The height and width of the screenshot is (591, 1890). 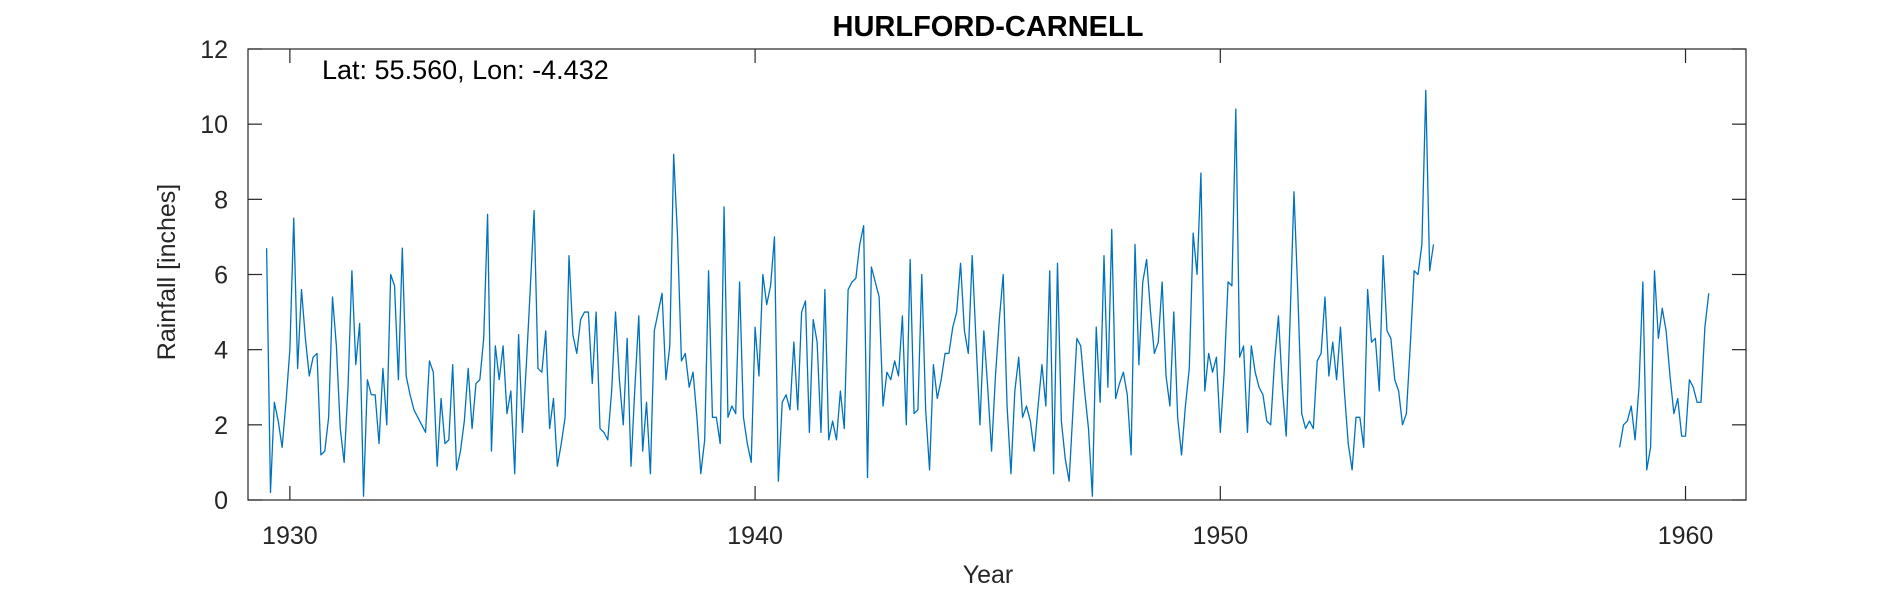 What do you see at coordinates (1220, 536) in the screenshot?
I see `x-tick-label: 1950` at bounding box center [1220, 536].